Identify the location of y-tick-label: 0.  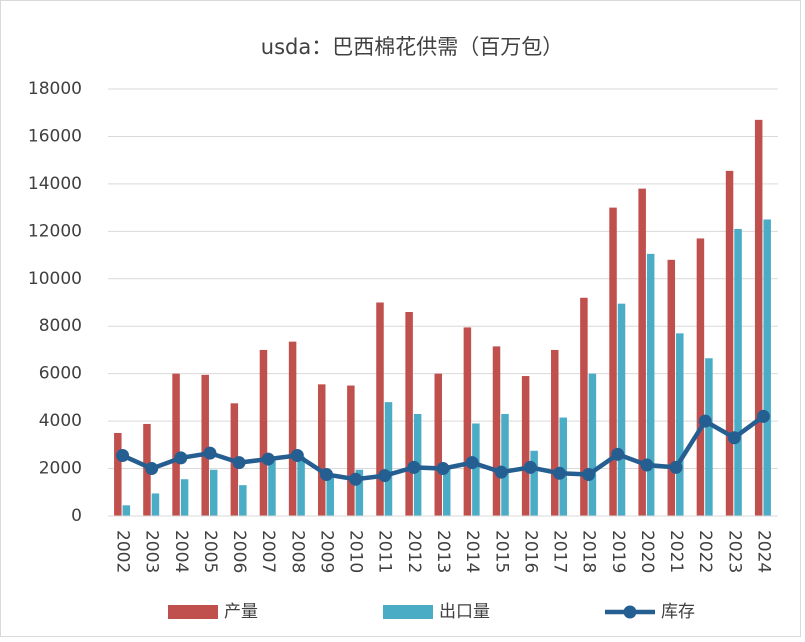
(76, 516).